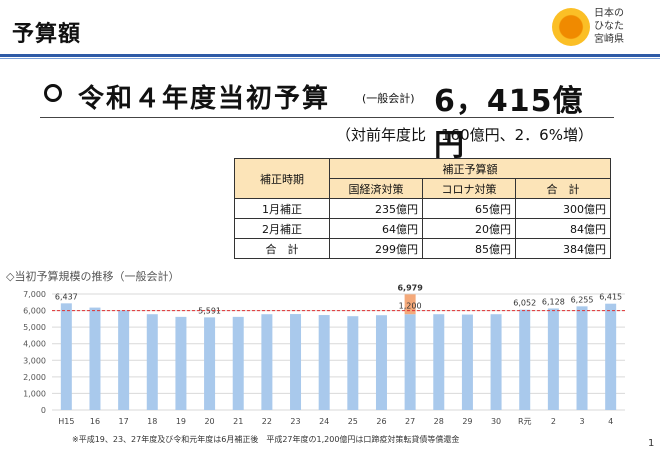 This screenshot has width=660, height=457. I want to click on x-tick-label: 22, so click(267, 421).